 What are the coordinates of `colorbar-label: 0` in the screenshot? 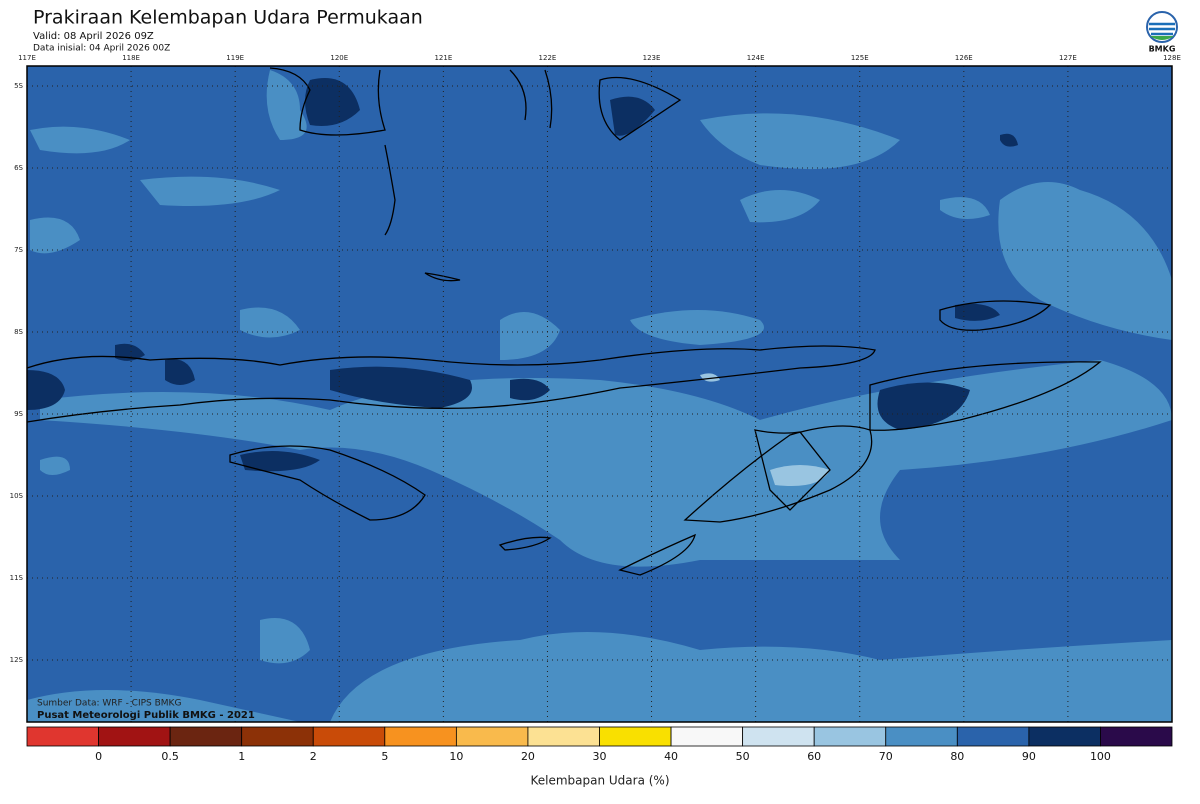 It's located at (98, 756).